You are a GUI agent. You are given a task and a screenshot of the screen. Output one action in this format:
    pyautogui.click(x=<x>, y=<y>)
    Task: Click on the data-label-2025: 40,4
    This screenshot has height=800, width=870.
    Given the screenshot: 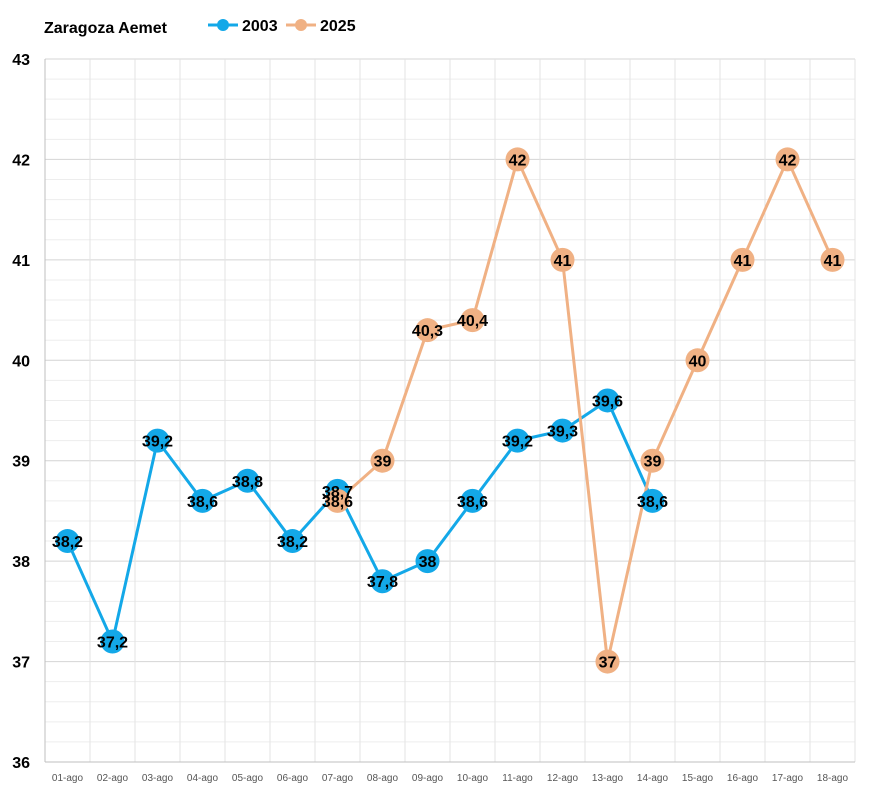 What is the action you would take?
    pyautogui.click(x=472, y=321)
    